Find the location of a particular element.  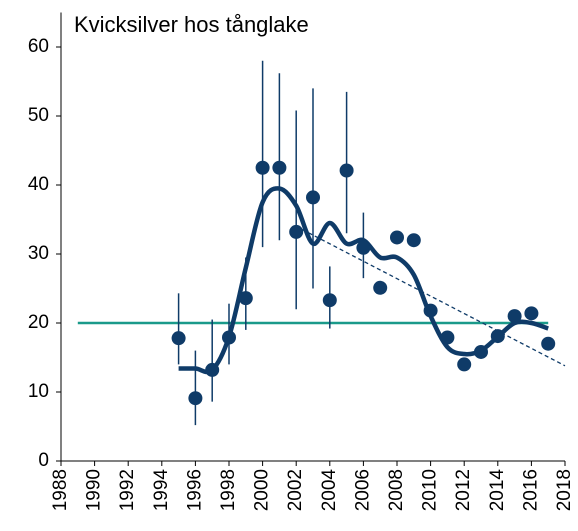

x-tick-label: 1998 is located at coordinates (228, 490).